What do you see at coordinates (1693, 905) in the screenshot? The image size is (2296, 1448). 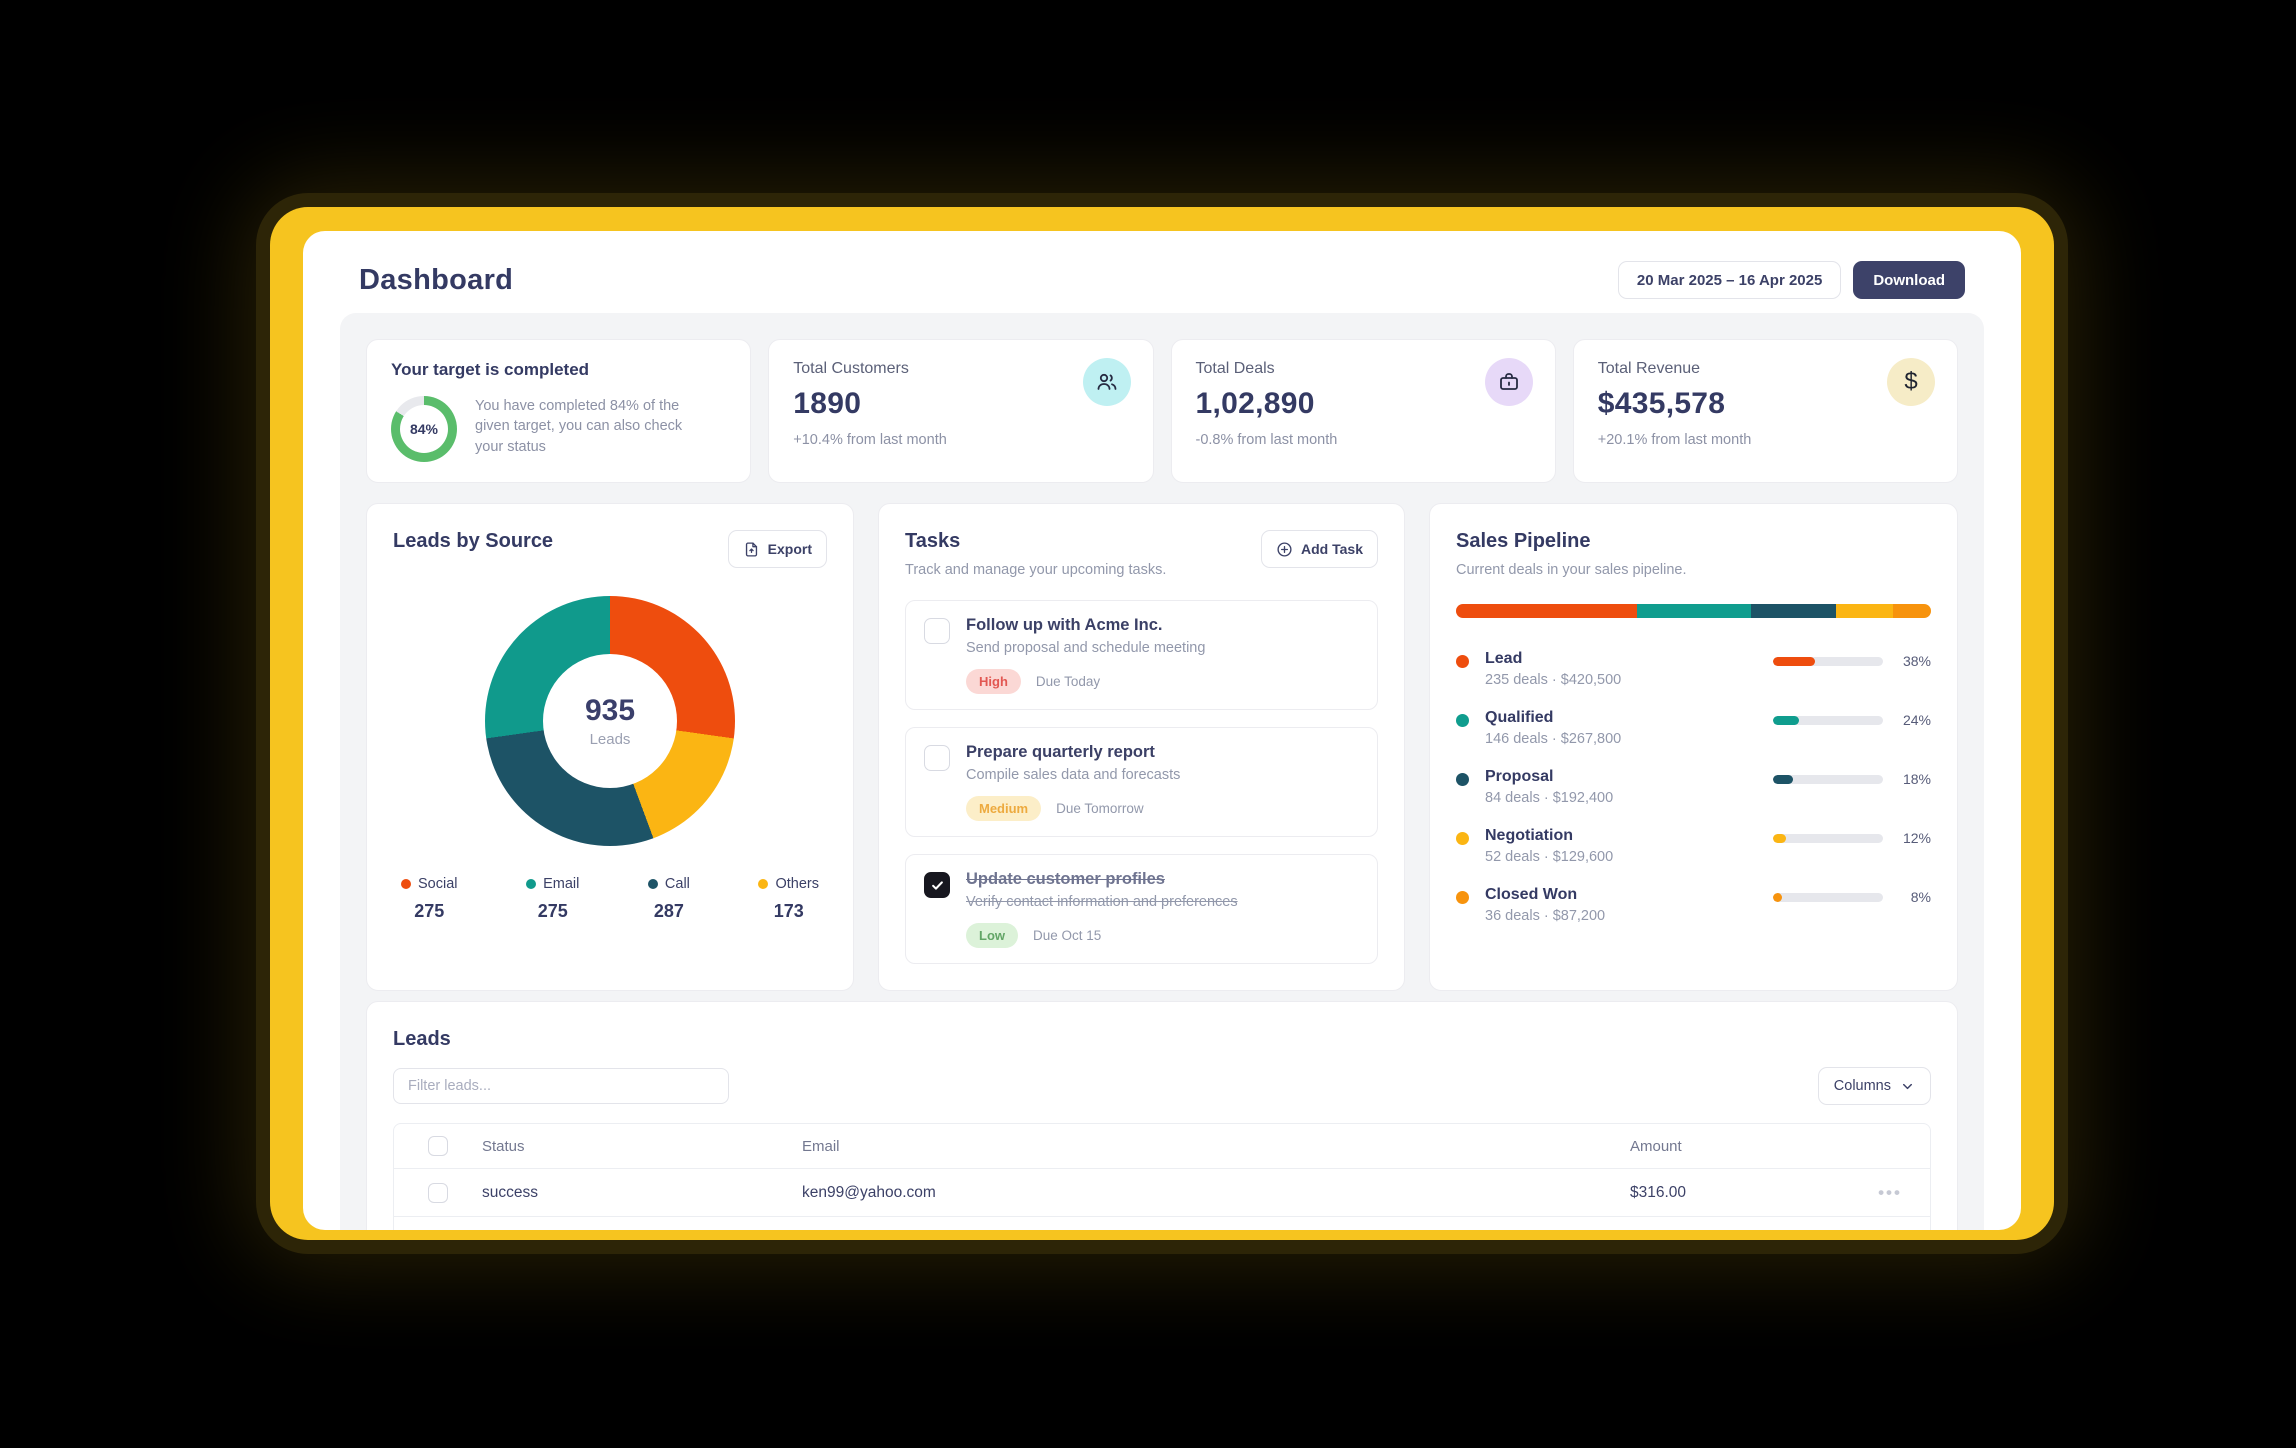 I see `pipeline-stage: Closed Won 36 deals · $87,200 8%` at bounding box center [1693, 905].